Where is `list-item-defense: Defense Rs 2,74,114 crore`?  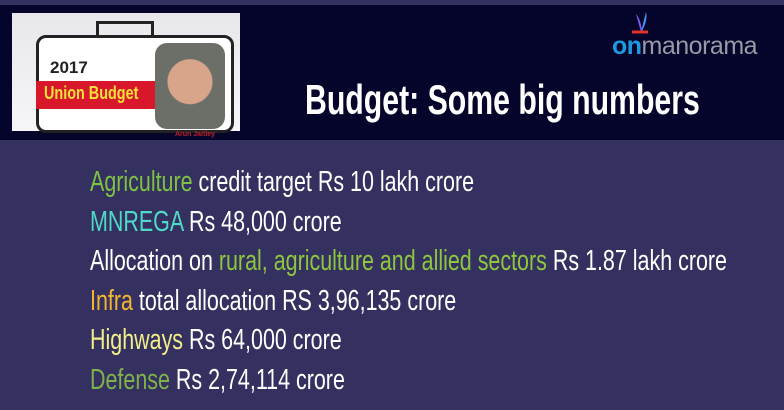
list-item-defense: Defense Rs 2,74,114 crore is located at coordinates (217, 379).